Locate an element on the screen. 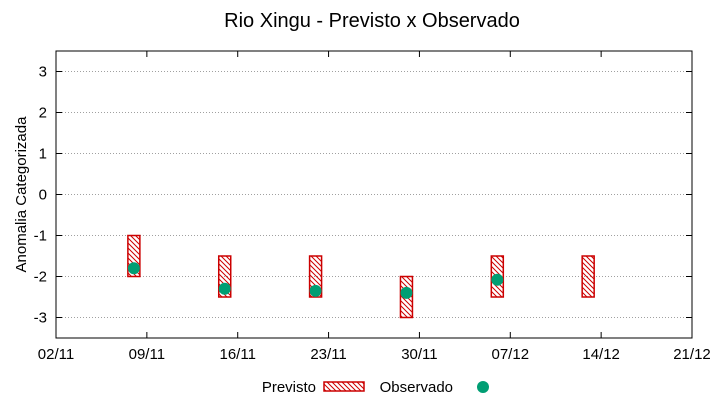  x-tick-label: 21/12 is located at coordinates (692, 354).